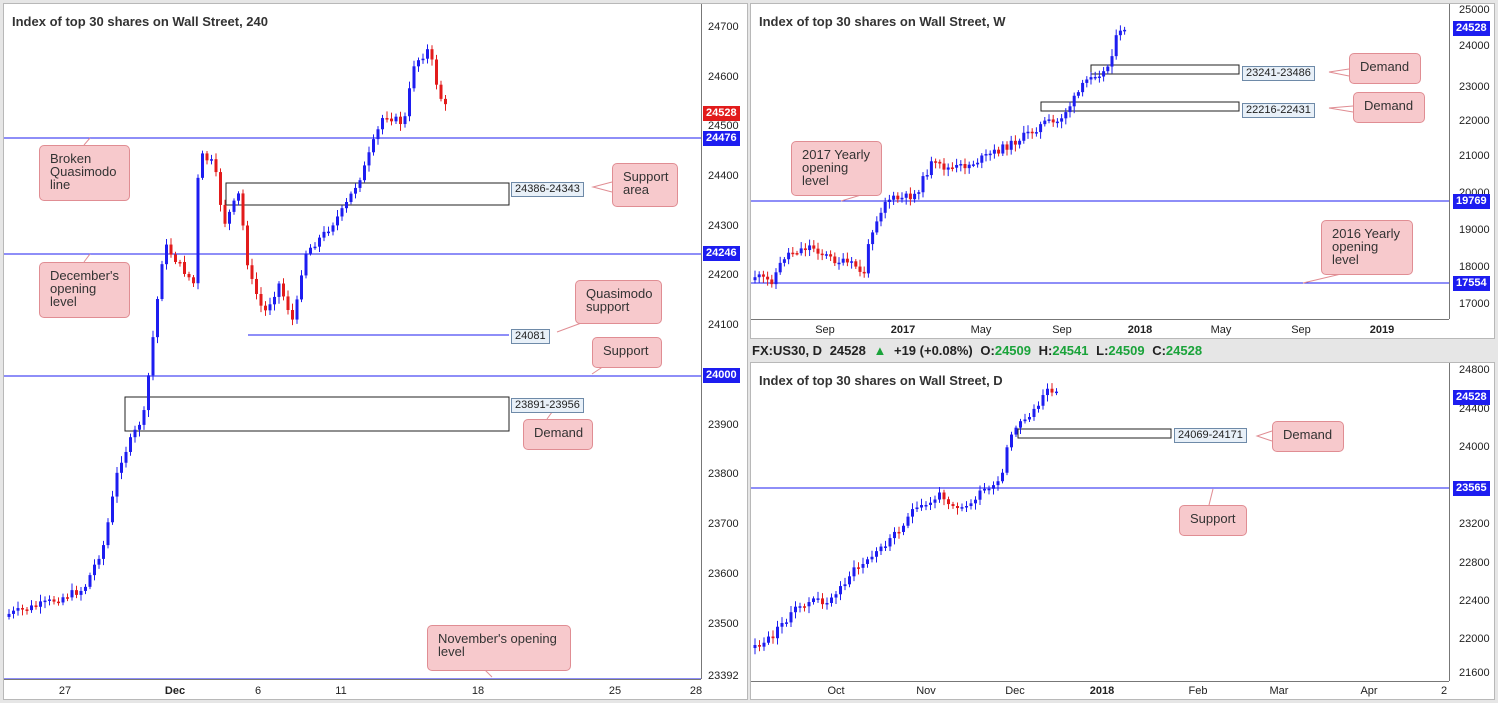  What do you see at coordinates (1474, 121) in the screenshot?
I see `weekly-y-tick: 22000` at bounding box center [1474, 121].